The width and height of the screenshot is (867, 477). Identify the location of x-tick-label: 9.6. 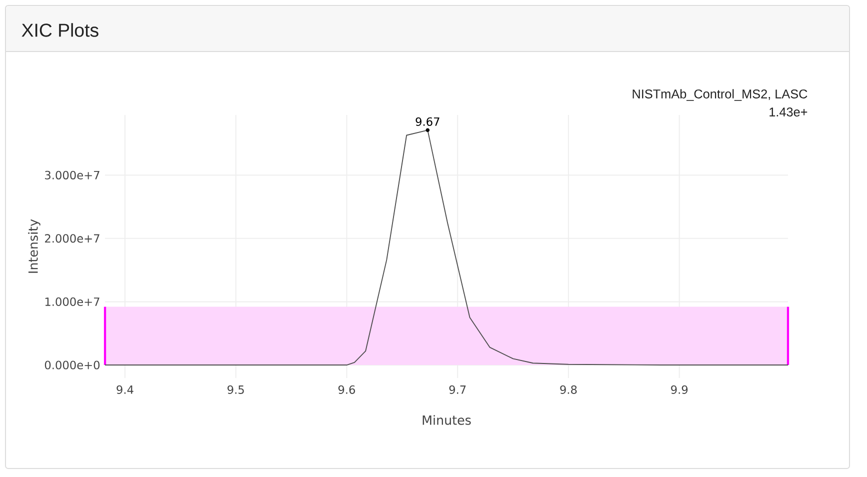
(347, 389).